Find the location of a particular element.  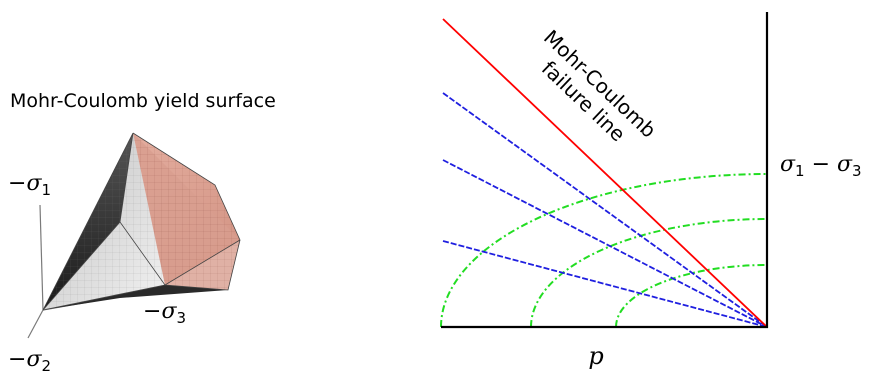

surface-face-bottom is located at coordinates (135, 297).